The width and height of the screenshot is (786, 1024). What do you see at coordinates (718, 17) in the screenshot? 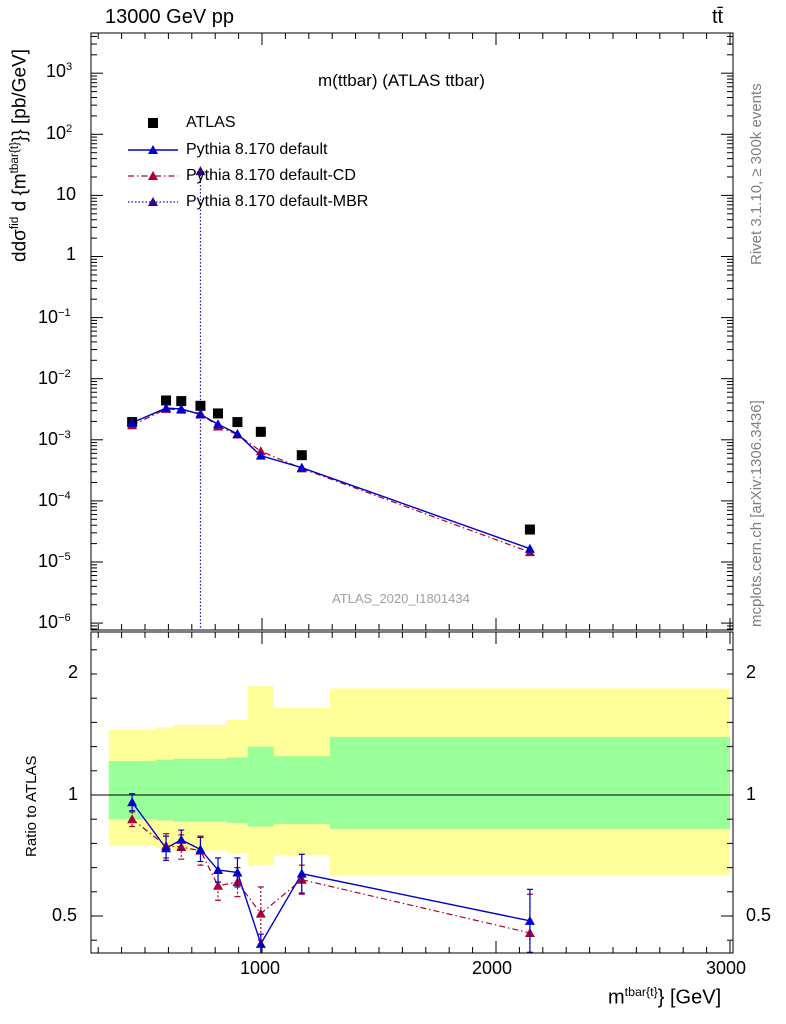
I see `header-right-label: tt̄` at bounding box center [718, 17].